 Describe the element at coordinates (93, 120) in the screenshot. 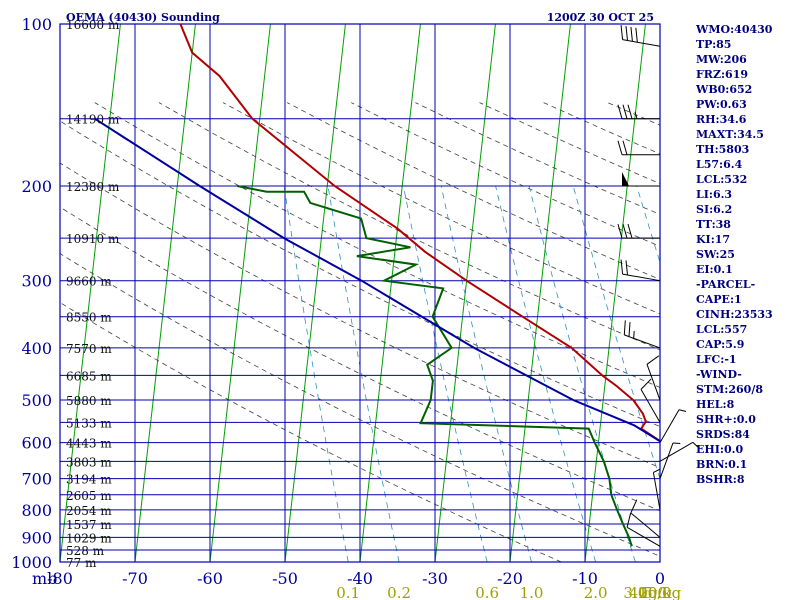

I see `height-label: 14190 m` at that location.